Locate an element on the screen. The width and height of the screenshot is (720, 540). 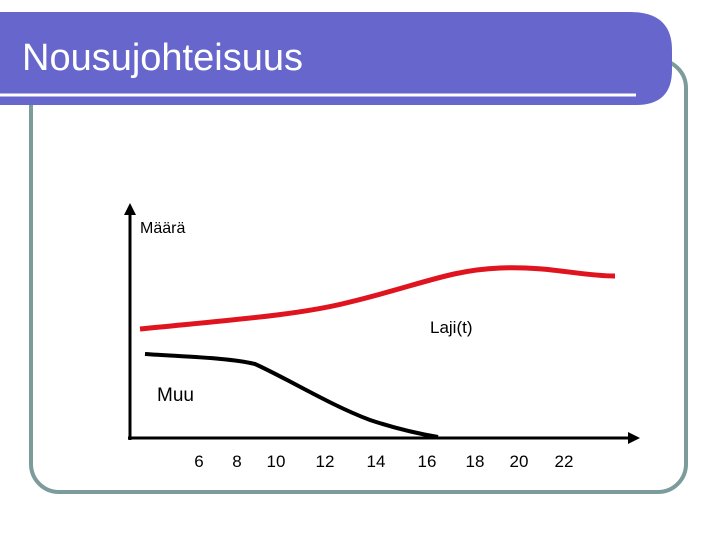
curve-label: Muu is located at coordinates (175, 395).